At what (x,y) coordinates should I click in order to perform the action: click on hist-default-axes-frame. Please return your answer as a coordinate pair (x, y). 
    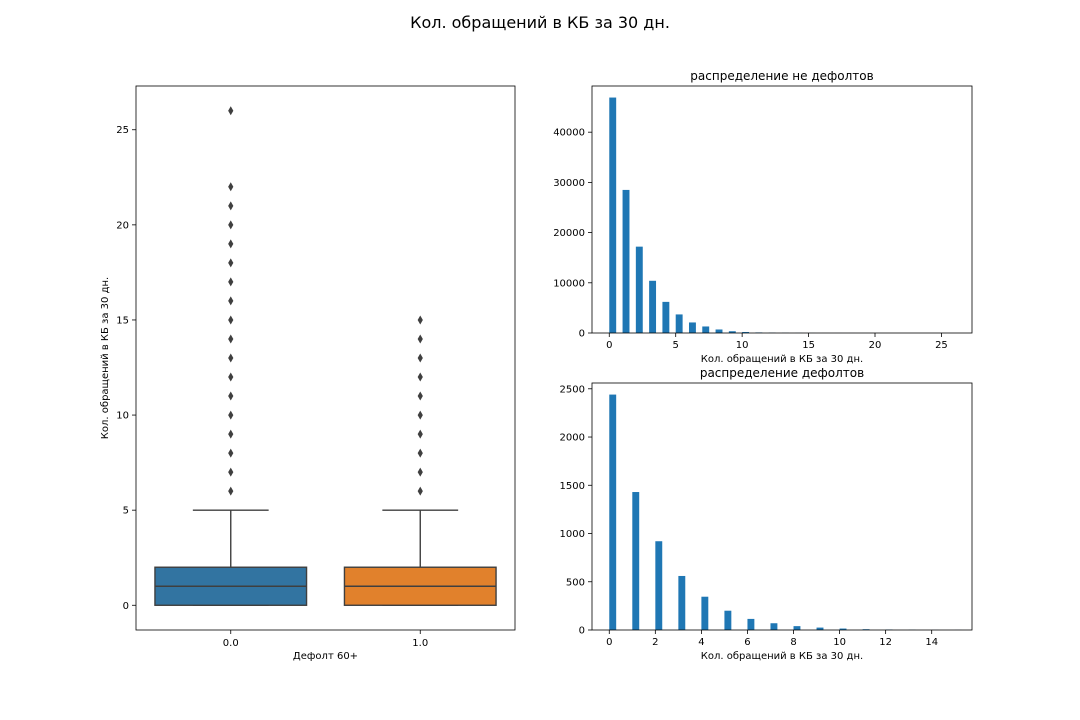
    Looking at the image, I should click on (782, 506).